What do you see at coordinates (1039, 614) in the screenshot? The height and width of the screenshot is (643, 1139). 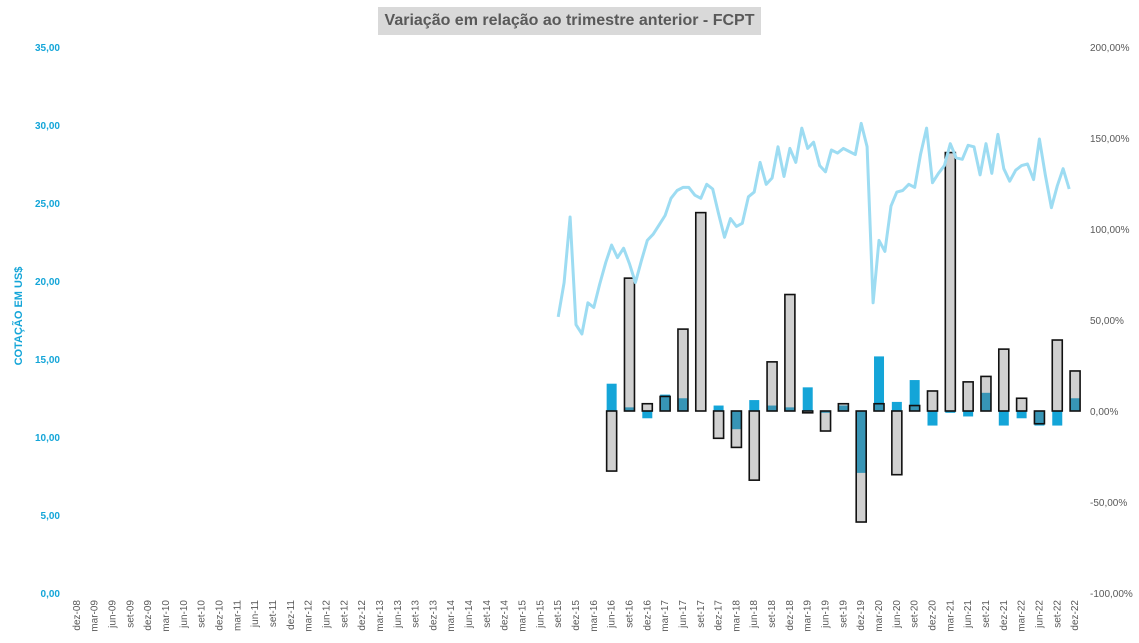 I see `x-tick-label: jun-22` at bounding box center [1039, 614].